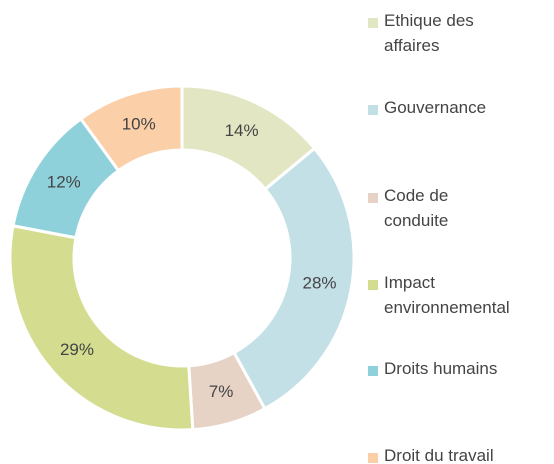 This screenshot has height=464, width=554. I want to click on data-label: 14%, so click(242, 130).